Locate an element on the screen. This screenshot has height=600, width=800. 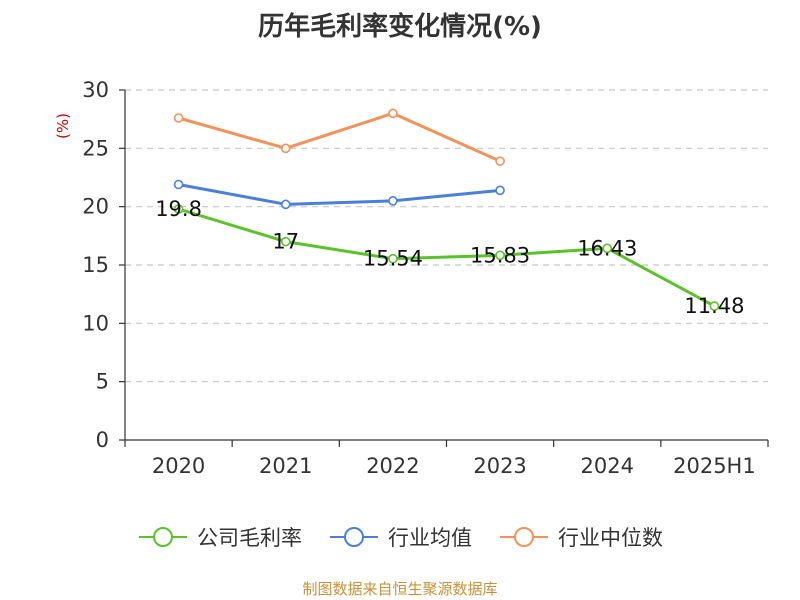
chart-title: 历年毛利率变化情况(%) is located at coordinates (400, 27).